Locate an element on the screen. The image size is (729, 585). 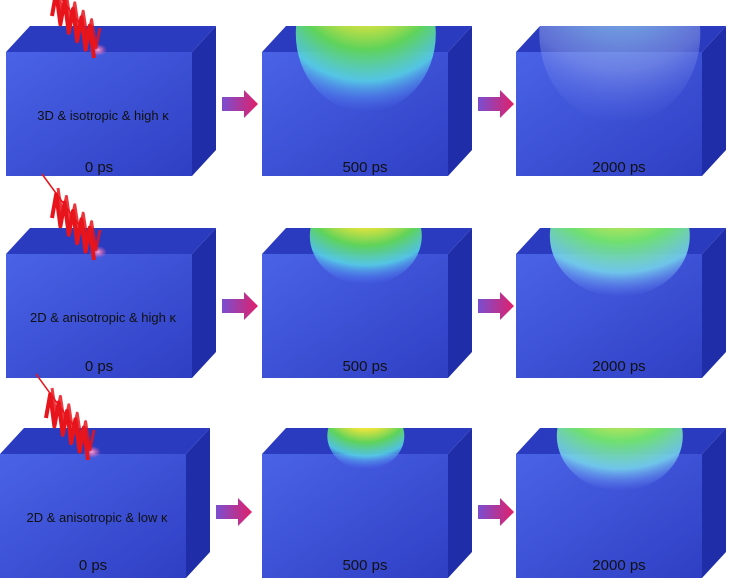
condition-label: 2D & anisotropic & high κ is located at coordinates (103, 317).